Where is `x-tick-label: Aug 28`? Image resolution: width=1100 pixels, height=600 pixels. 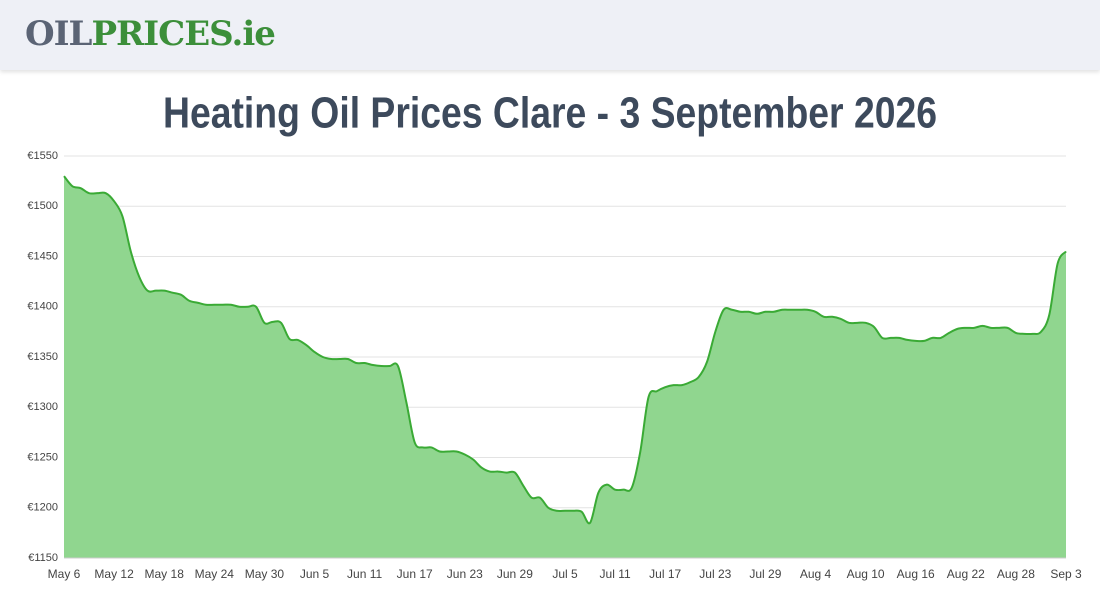
x-tick-label: Aug 28 is located at coordinates (1016, 574).